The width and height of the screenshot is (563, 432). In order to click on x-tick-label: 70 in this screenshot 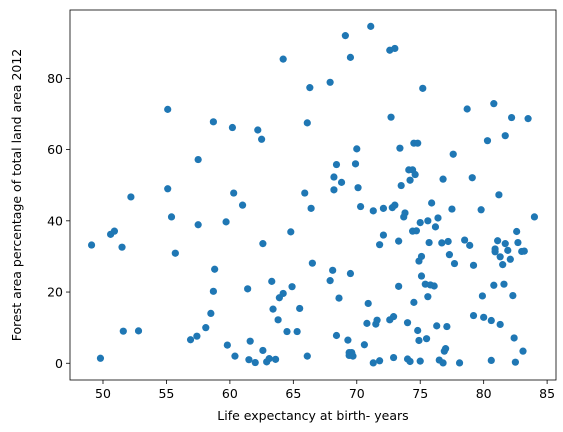, I will do `click(357, 393)`.